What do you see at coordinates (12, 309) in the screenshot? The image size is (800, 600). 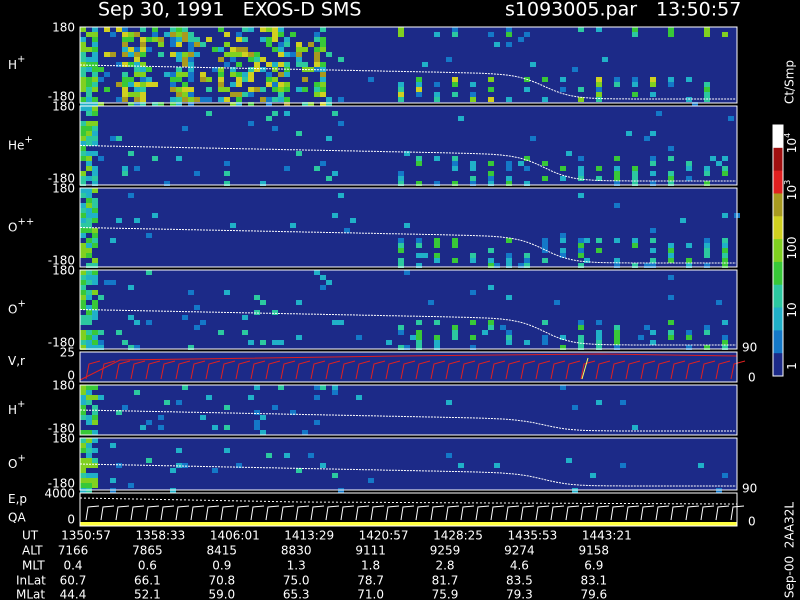 I see `panel-name: O` at bounding box center [12, 309].